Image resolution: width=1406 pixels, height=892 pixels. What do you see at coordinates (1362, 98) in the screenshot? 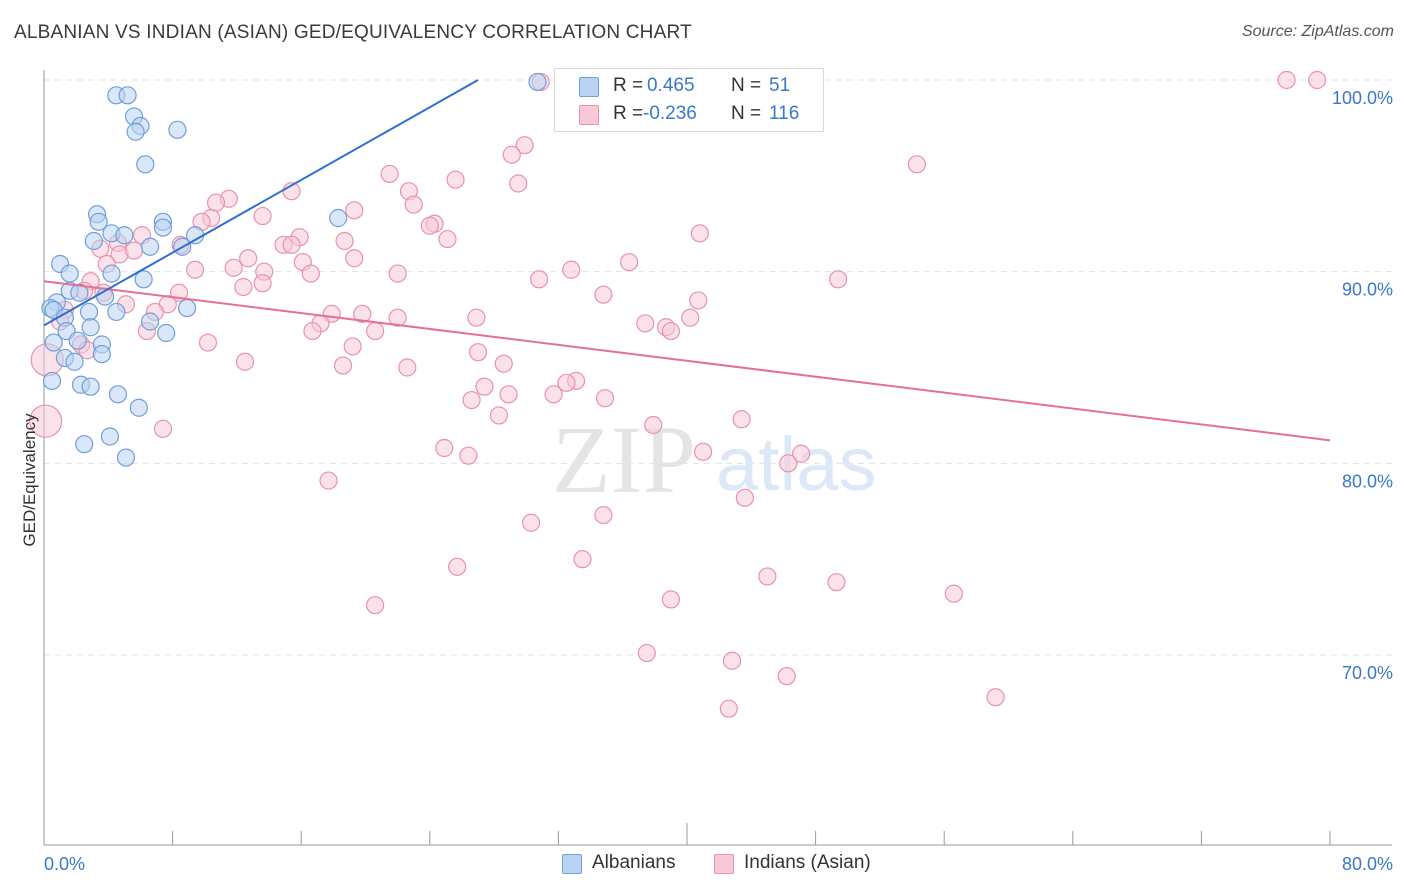
I see `y-tick-label: 100.0%` at bounding box center [1362, 98].